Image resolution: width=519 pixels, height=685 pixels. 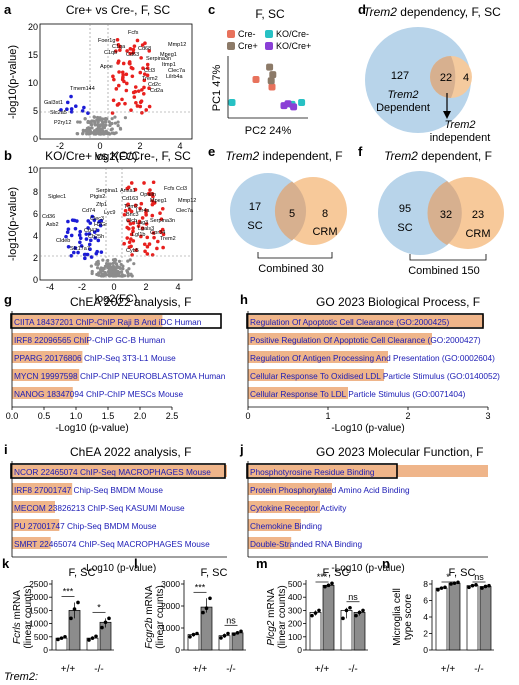 I want to click on bar-ylabel: Microglia cell, so click(x=397, y=617).